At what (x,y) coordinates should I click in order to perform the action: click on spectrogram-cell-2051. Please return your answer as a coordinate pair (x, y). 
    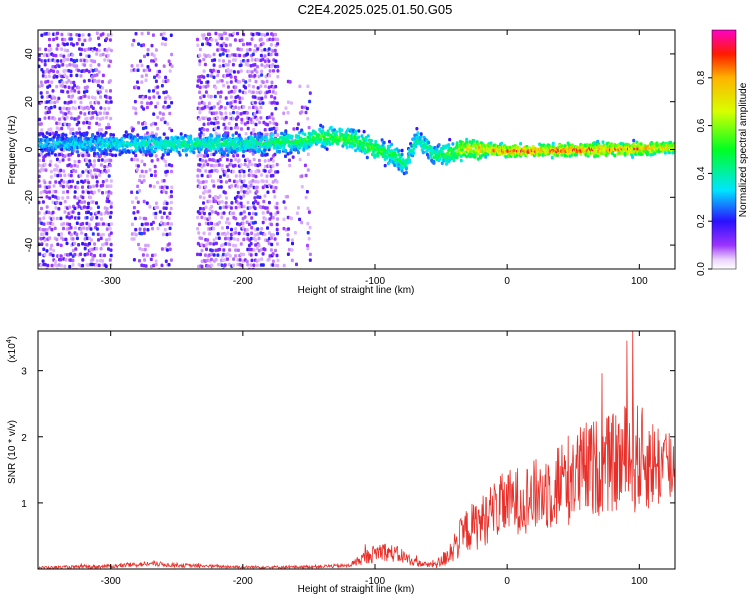
    Looking at the image, I should click on (259, 160).